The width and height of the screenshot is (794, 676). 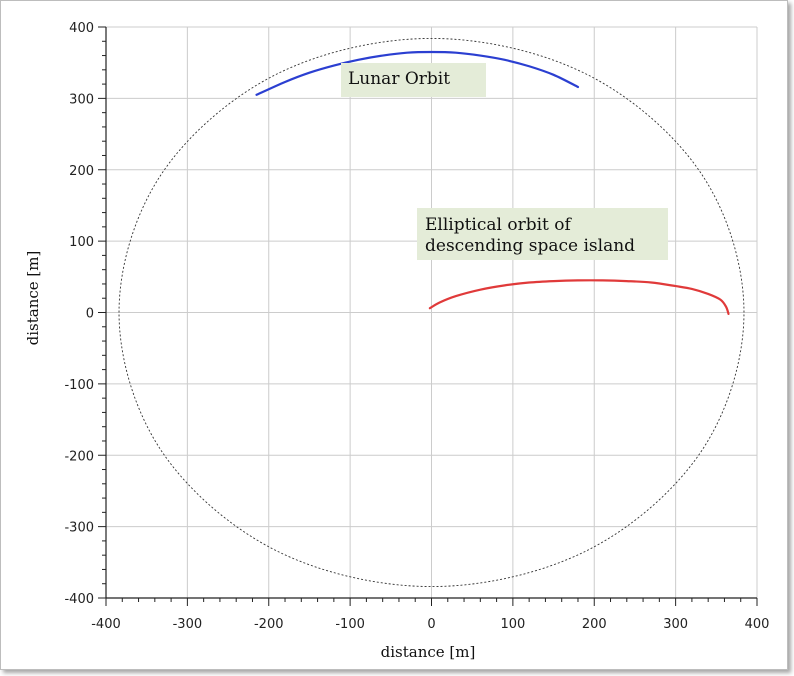 I want to click on x-tick-label: -300, so click(x=188, y=624).